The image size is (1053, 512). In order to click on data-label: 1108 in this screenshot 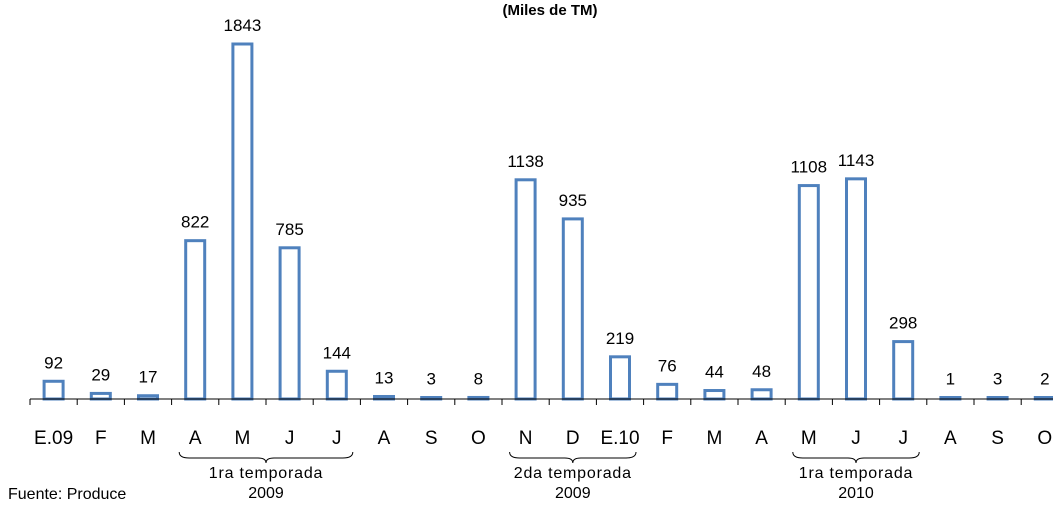, I will do `click(809, 167)`.